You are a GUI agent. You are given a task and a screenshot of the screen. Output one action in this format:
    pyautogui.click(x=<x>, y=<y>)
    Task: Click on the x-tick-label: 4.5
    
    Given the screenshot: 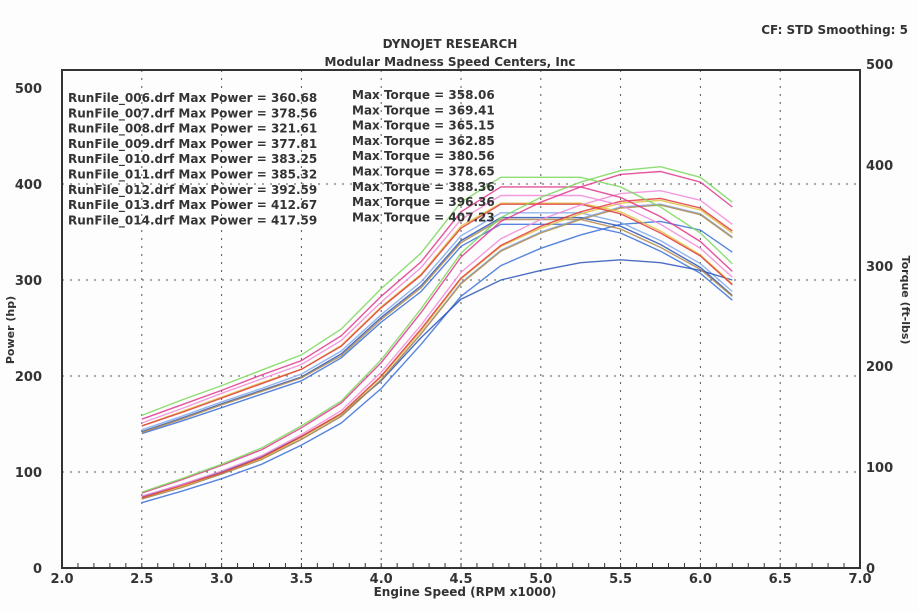 What is the action you would take?
    pyautogui.click(x=460, y=579)
    